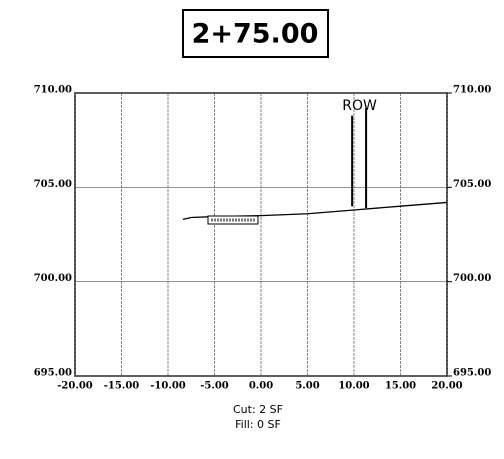 The width and height of the screenshot is (504, 459). Describe the element at coordinates (214, 386) in the screenshot. I see `x-tick-label: -5.00` at that location.